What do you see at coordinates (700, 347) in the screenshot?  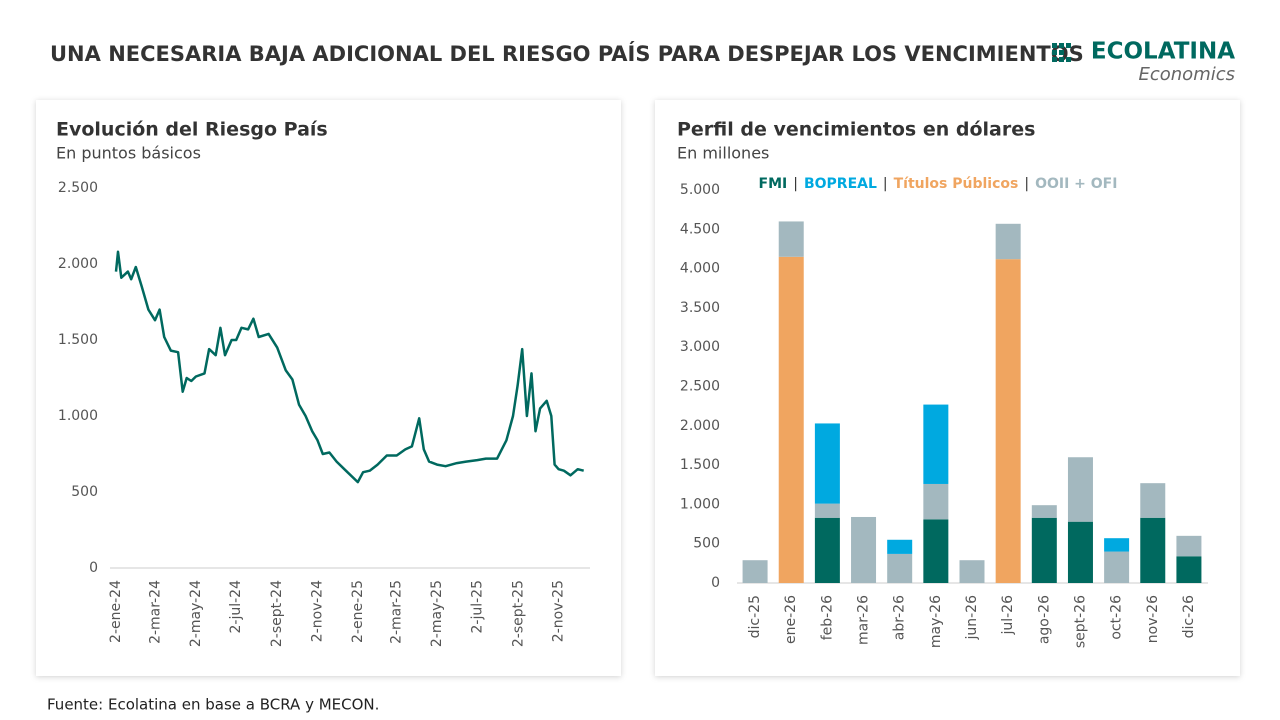 I see `y-tick-label: 3.000` at bounding box center [700, 347].